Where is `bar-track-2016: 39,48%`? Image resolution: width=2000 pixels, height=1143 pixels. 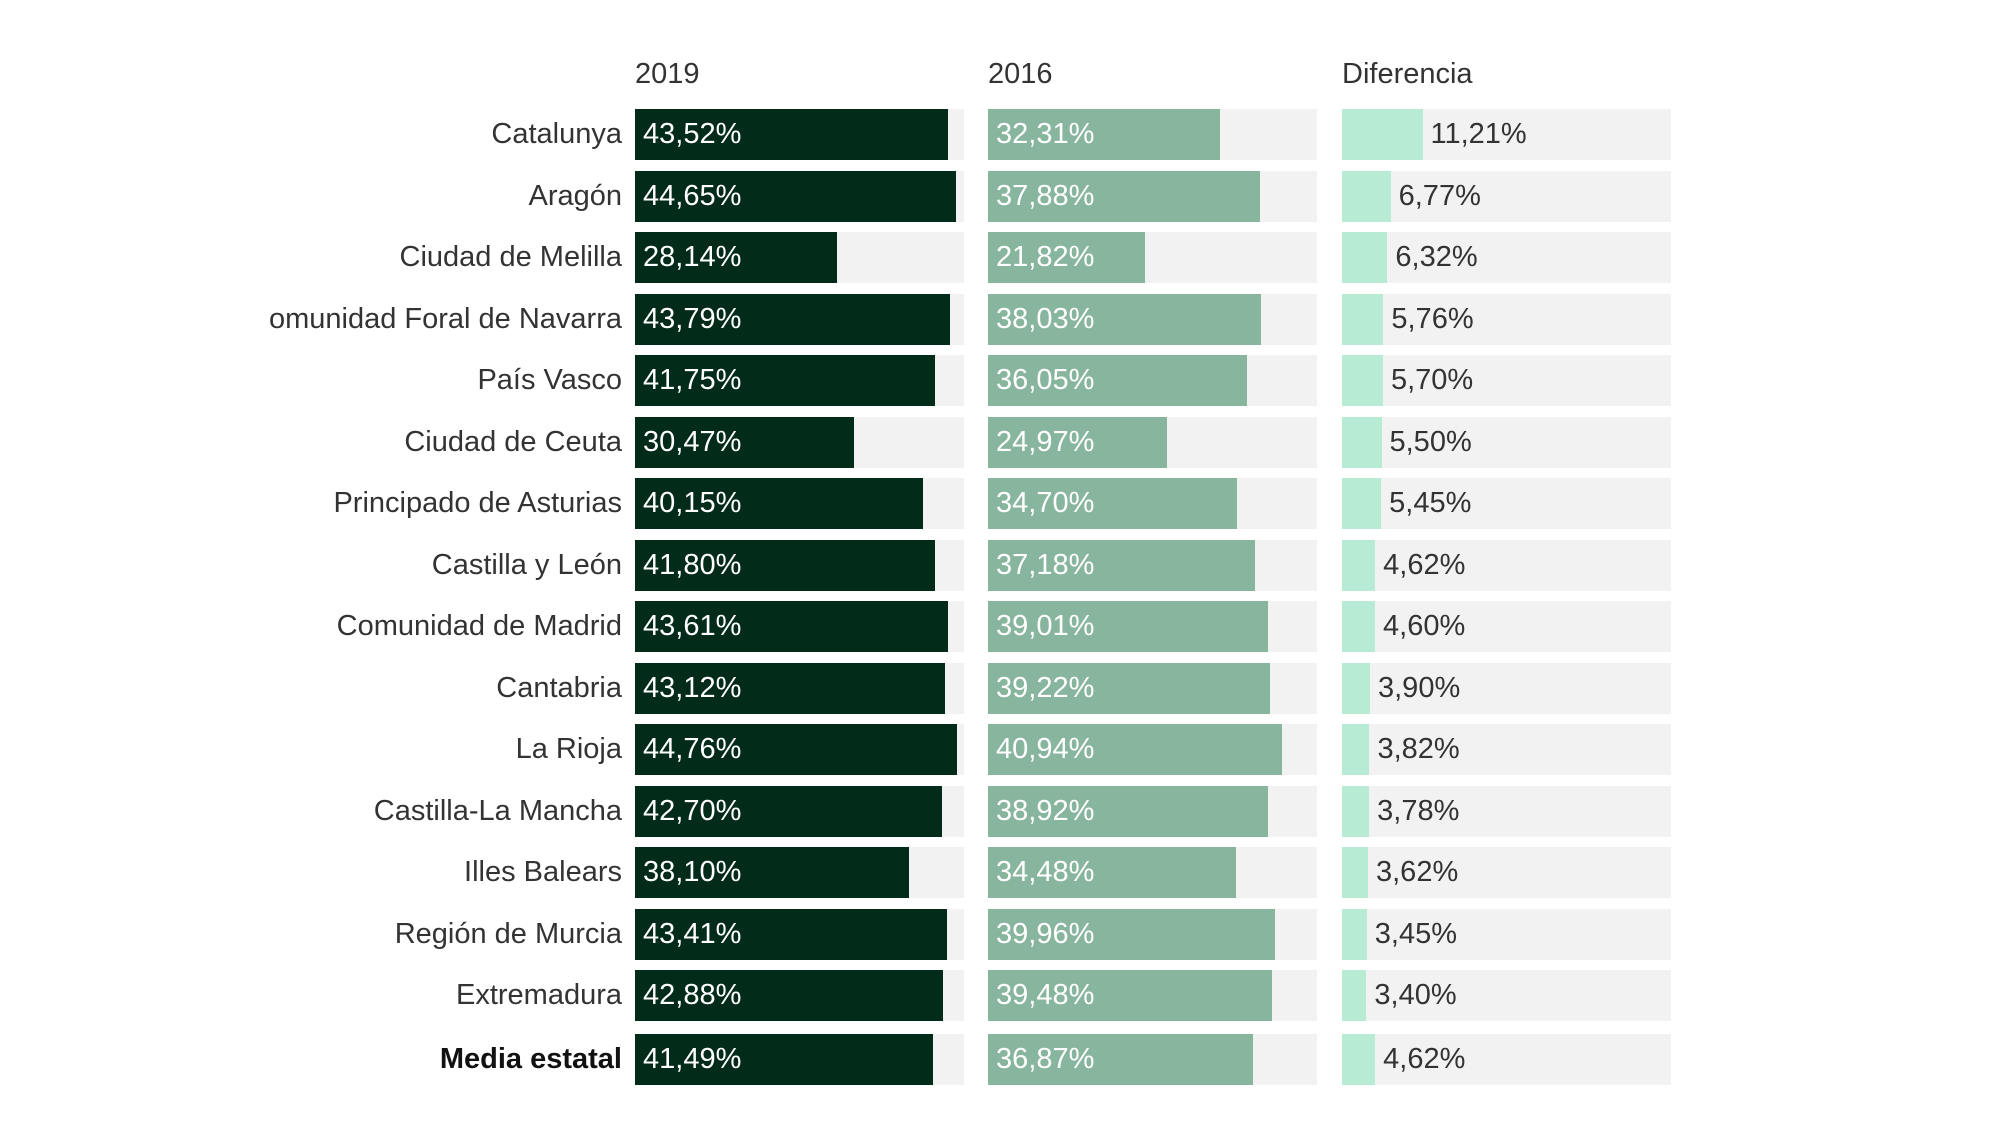 bar-track-2016: 39,48% is located at coordinates (1152, 995).